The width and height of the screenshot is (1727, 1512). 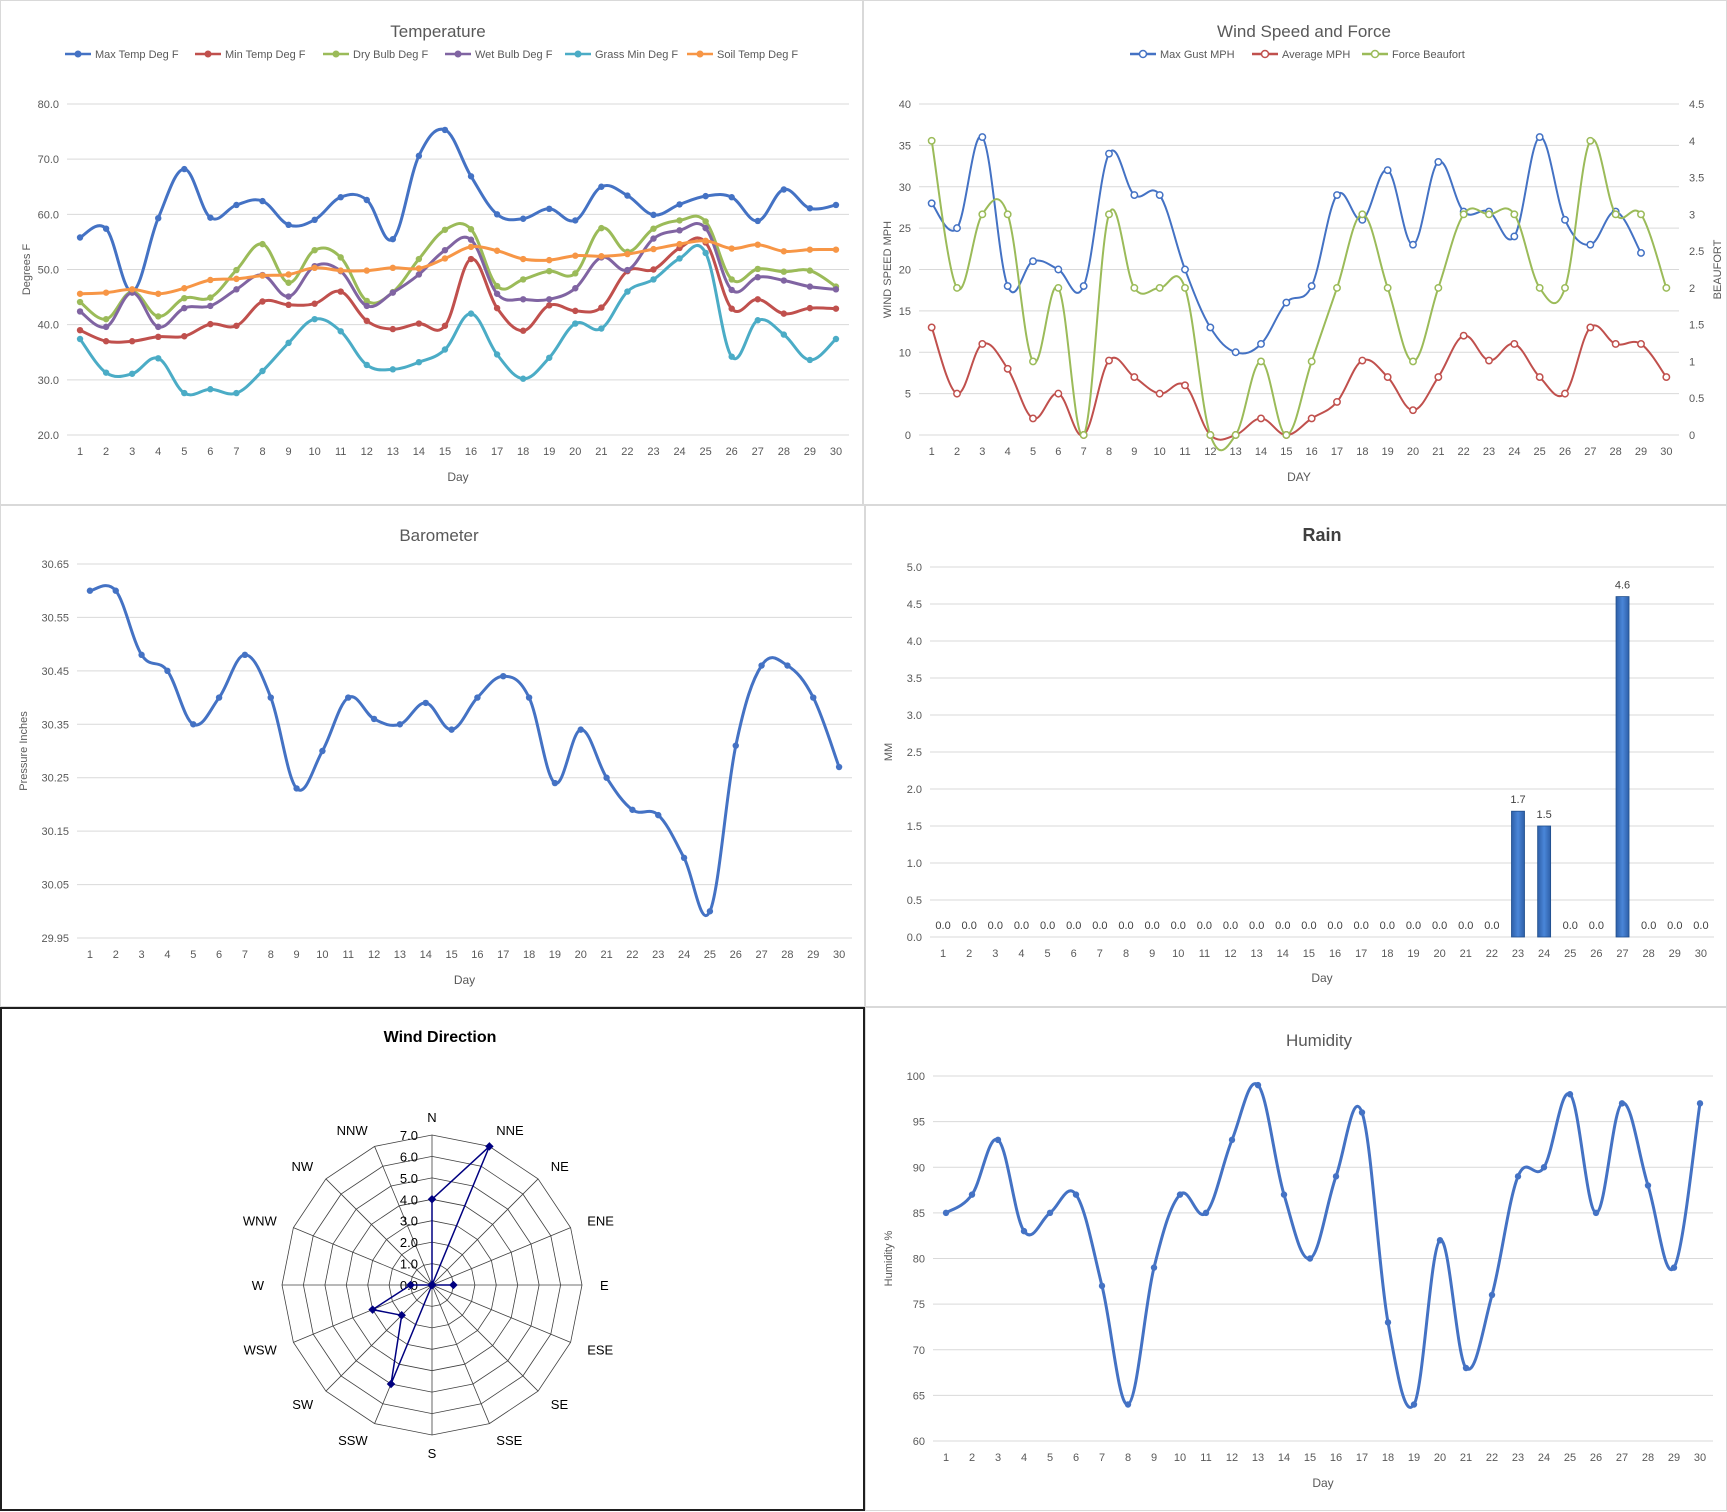 I want to click on y-axis-label: WIND SPEED MPH, so click(x=888, y=269).